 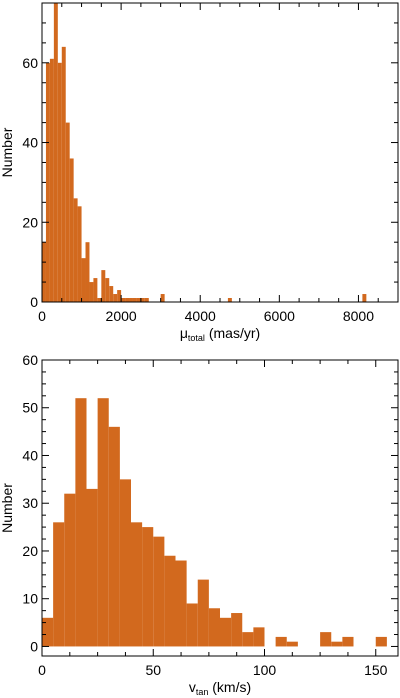 I want to click on v-tan-x-axis-label-main: v, so click(x=192, y=687).